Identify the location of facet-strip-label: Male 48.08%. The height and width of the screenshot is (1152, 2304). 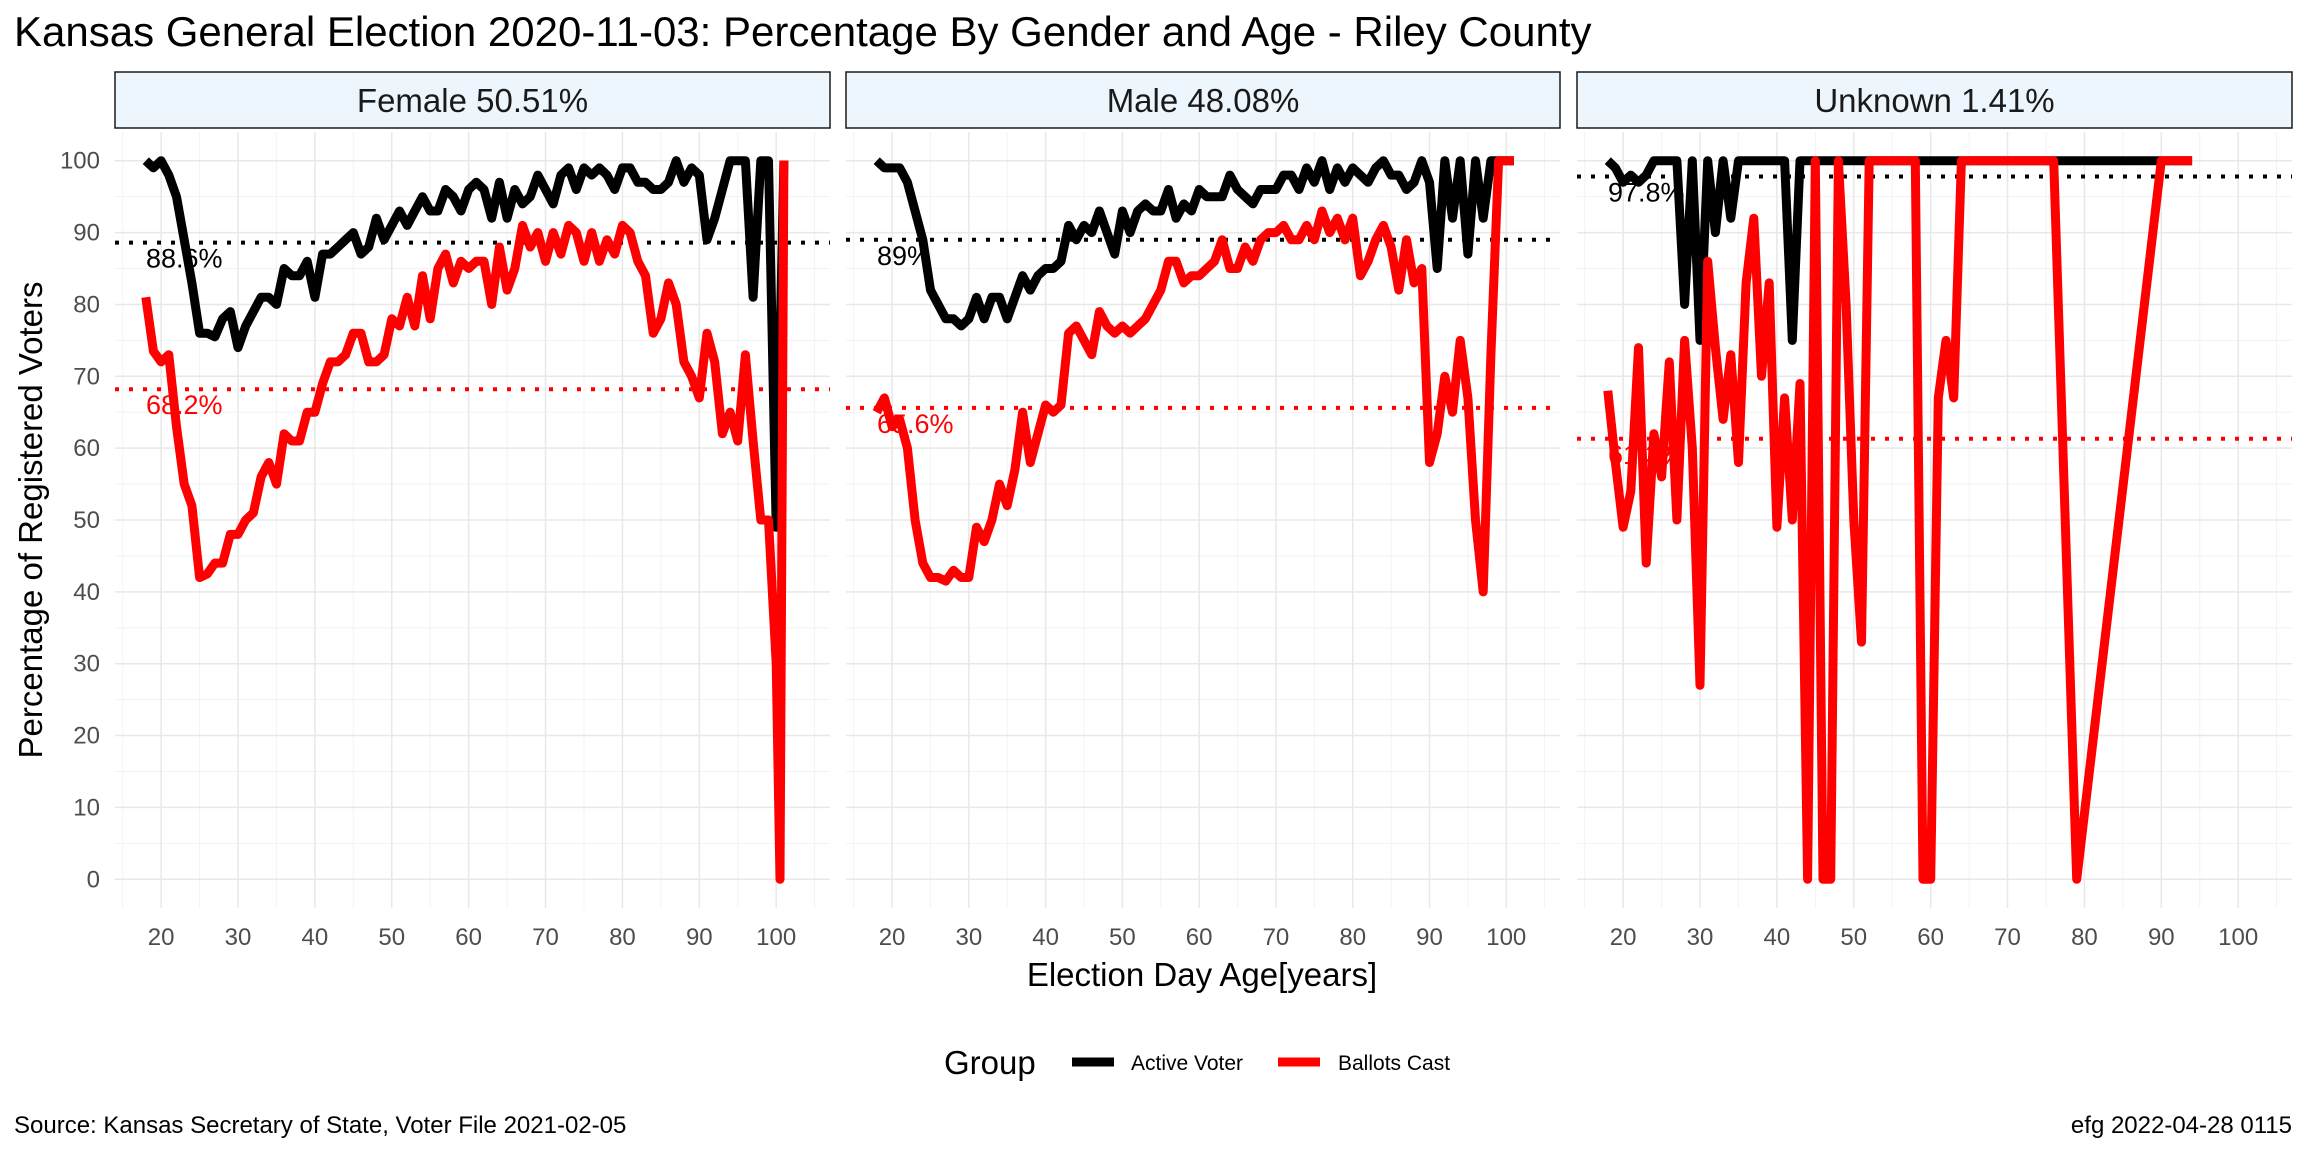
(1203, 100).